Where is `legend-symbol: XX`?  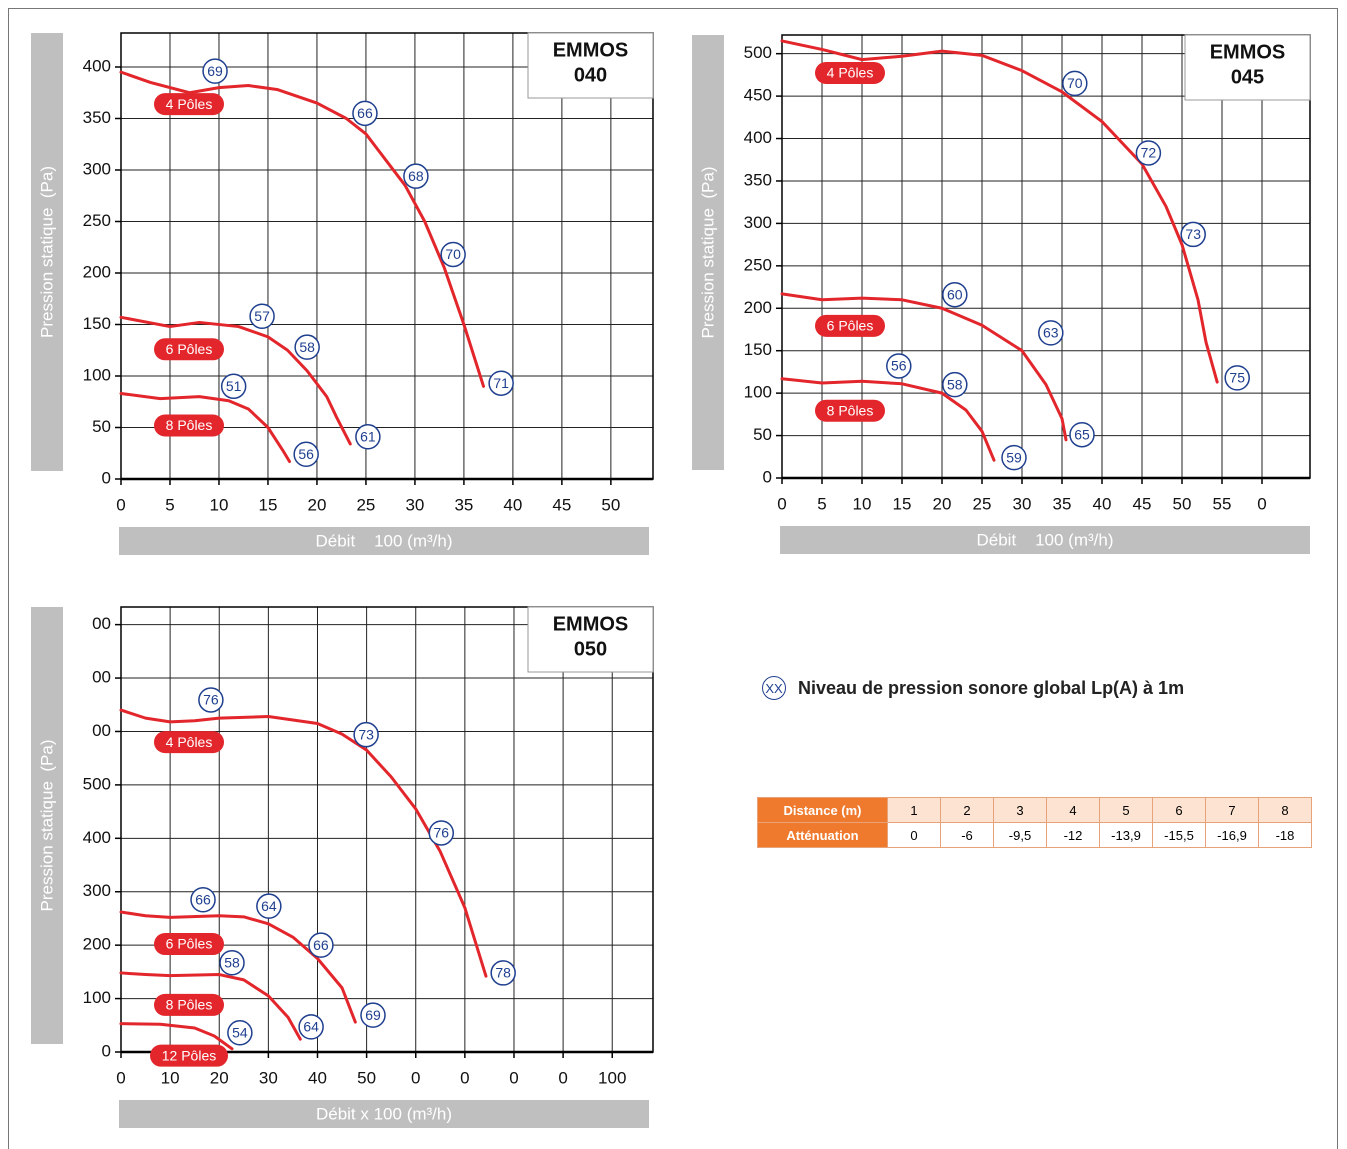 legend-symbol: XX is located at coordinates (774, 688).